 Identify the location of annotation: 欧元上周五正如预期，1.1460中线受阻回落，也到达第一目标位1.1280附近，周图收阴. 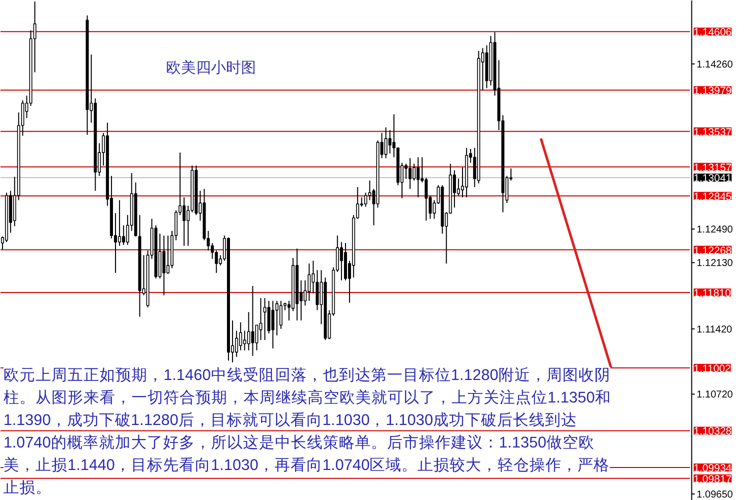
(307, 375).